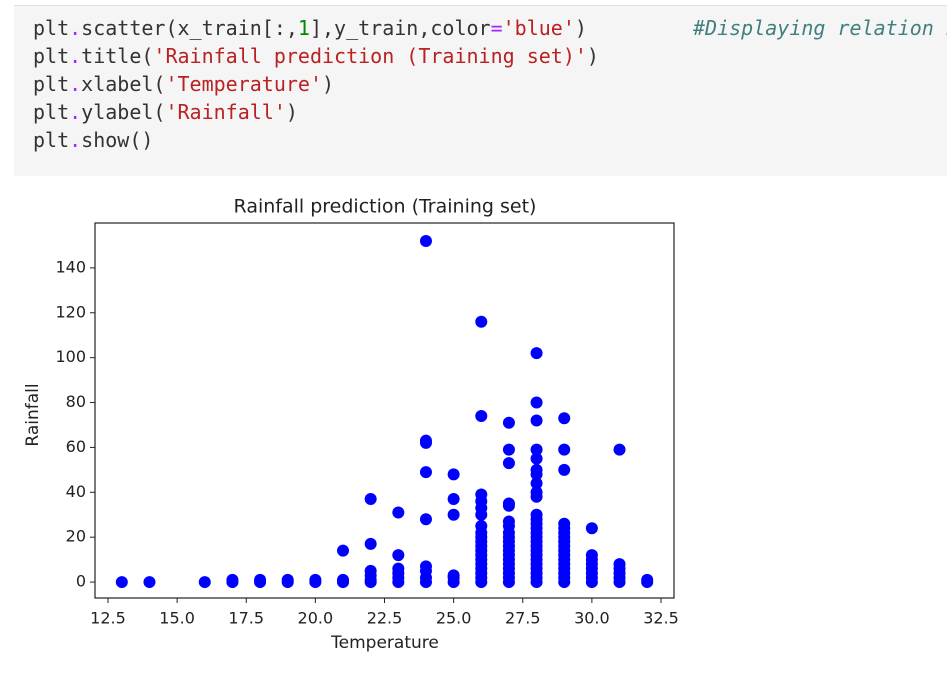  What do you see at coordinates (70, 266) in the screenshot?
I see `y-tick-label: 140` at bounding box center [70, 266].